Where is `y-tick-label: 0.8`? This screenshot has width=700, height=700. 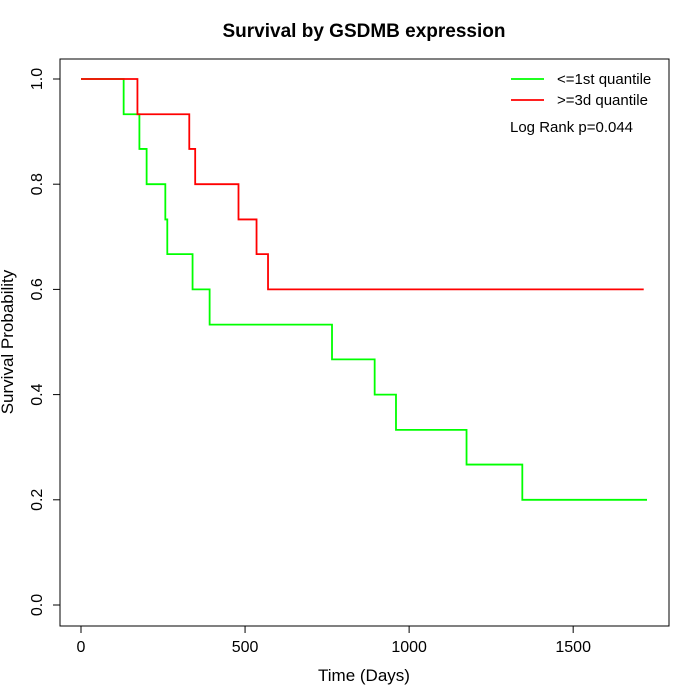
y-tick-label: 0.8 is located at coordinates (37, 184).